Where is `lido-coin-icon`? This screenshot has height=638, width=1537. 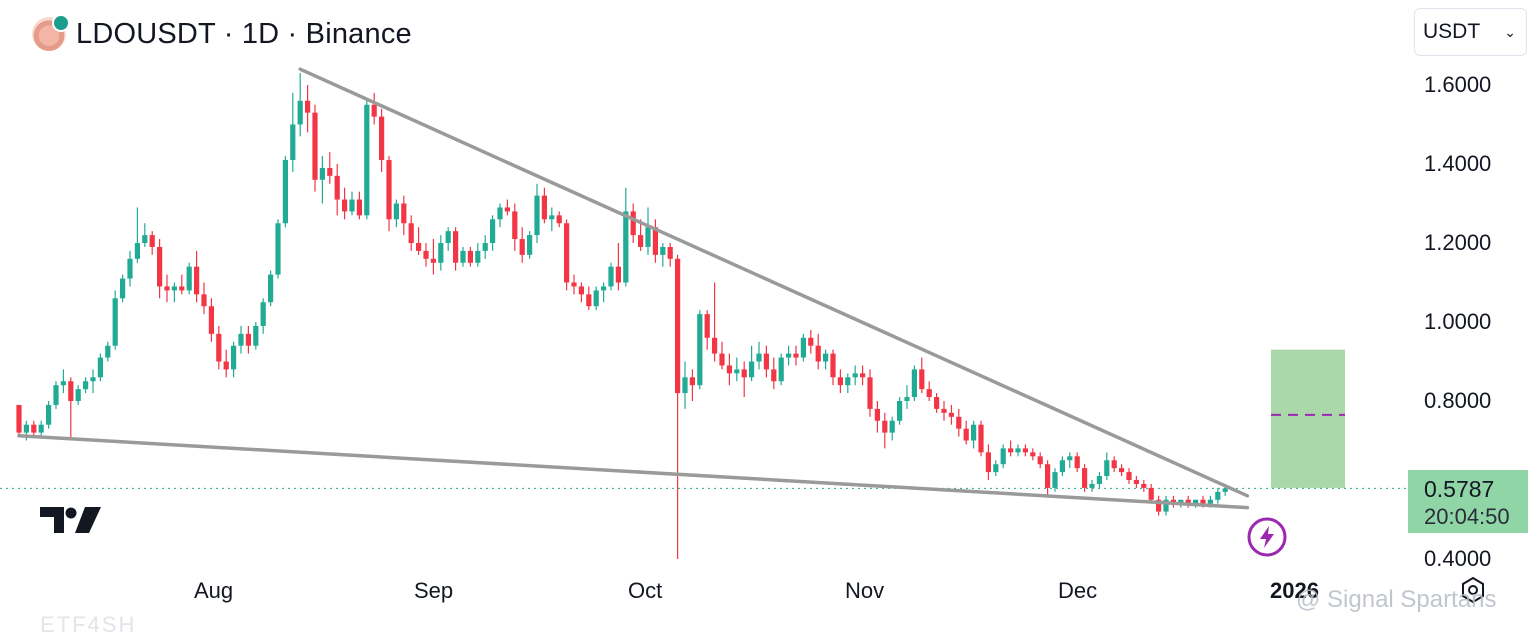 lido-coin-icon is located at coordinates (51, 32).